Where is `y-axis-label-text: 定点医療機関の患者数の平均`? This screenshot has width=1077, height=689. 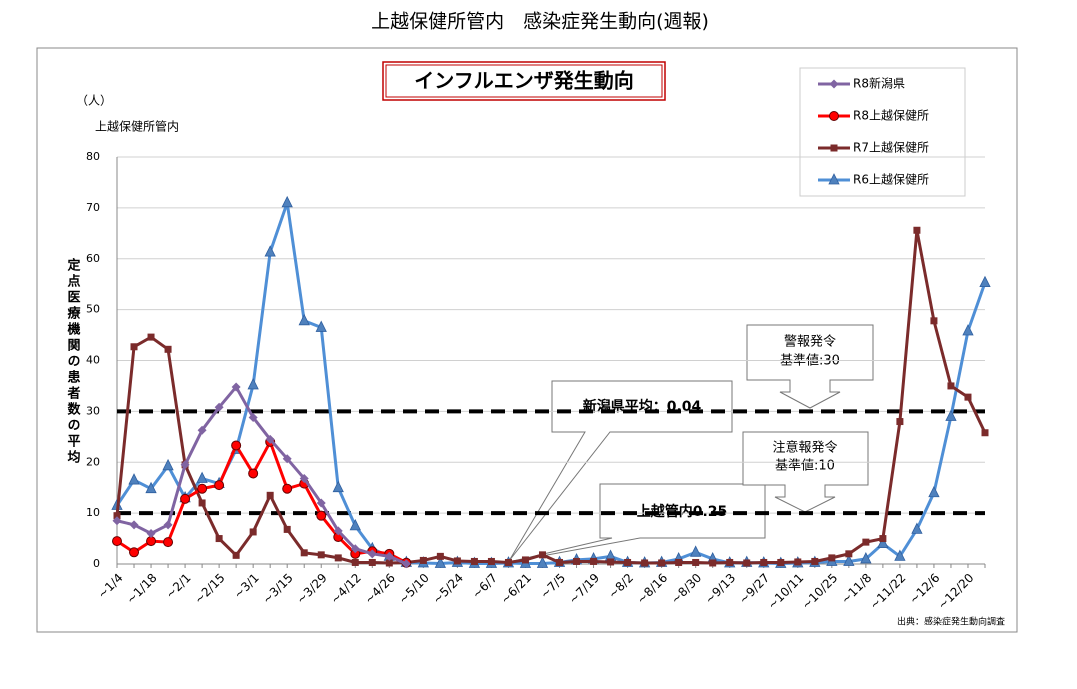
y-axis-label-text: 定点医療機関の患者数の平均 is located at coordinates (73, 361).